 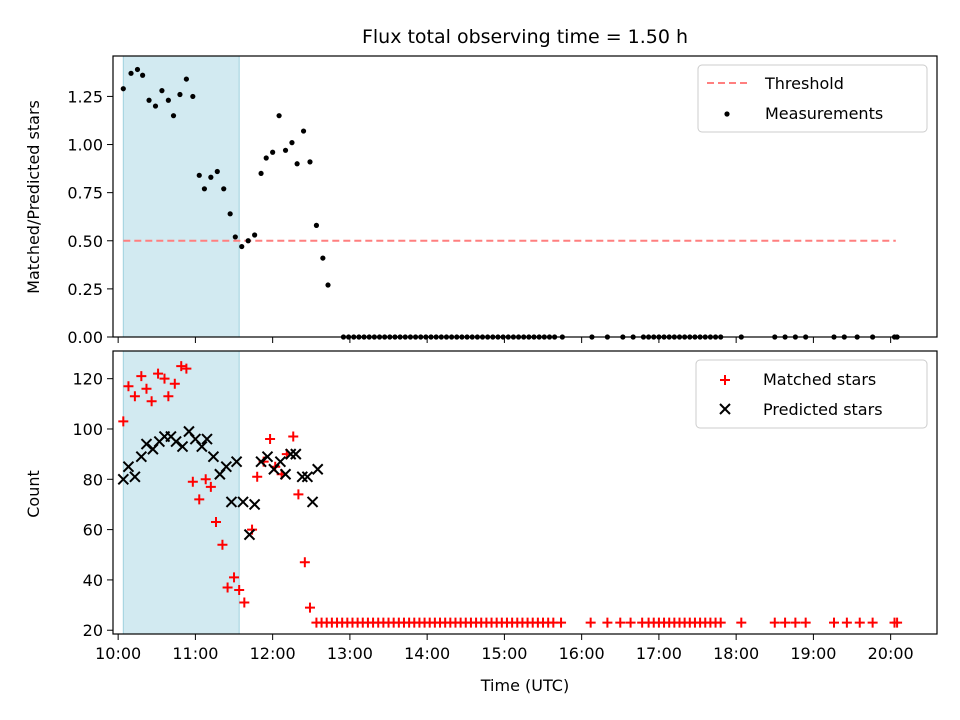 I want to click on bottom-ylabel: Count, so click(x=33, y=494).